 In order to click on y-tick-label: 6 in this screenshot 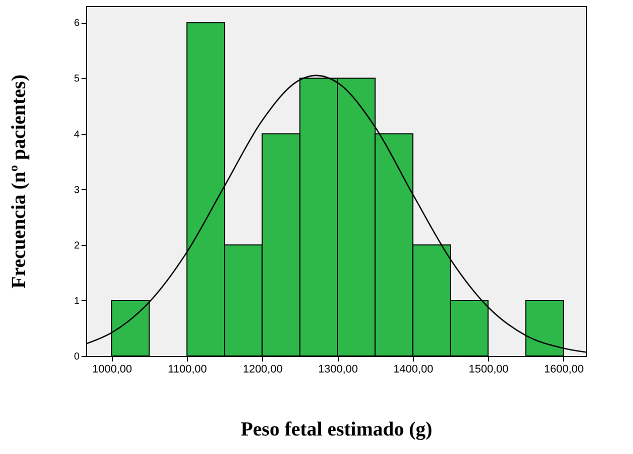, I will do `click(77, 24)`.